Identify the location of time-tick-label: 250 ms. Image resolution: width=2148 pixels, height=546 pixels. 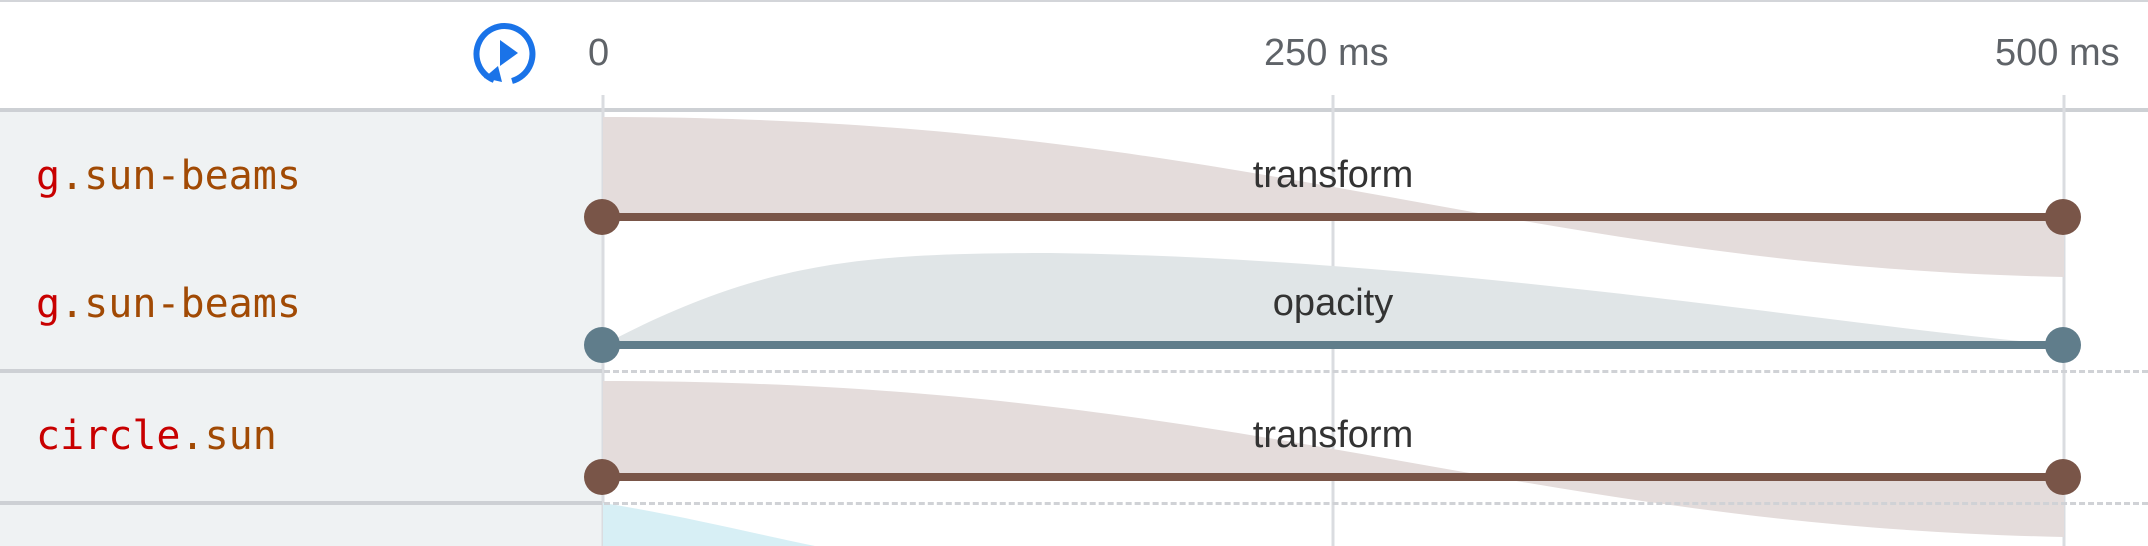
(1326, 53).